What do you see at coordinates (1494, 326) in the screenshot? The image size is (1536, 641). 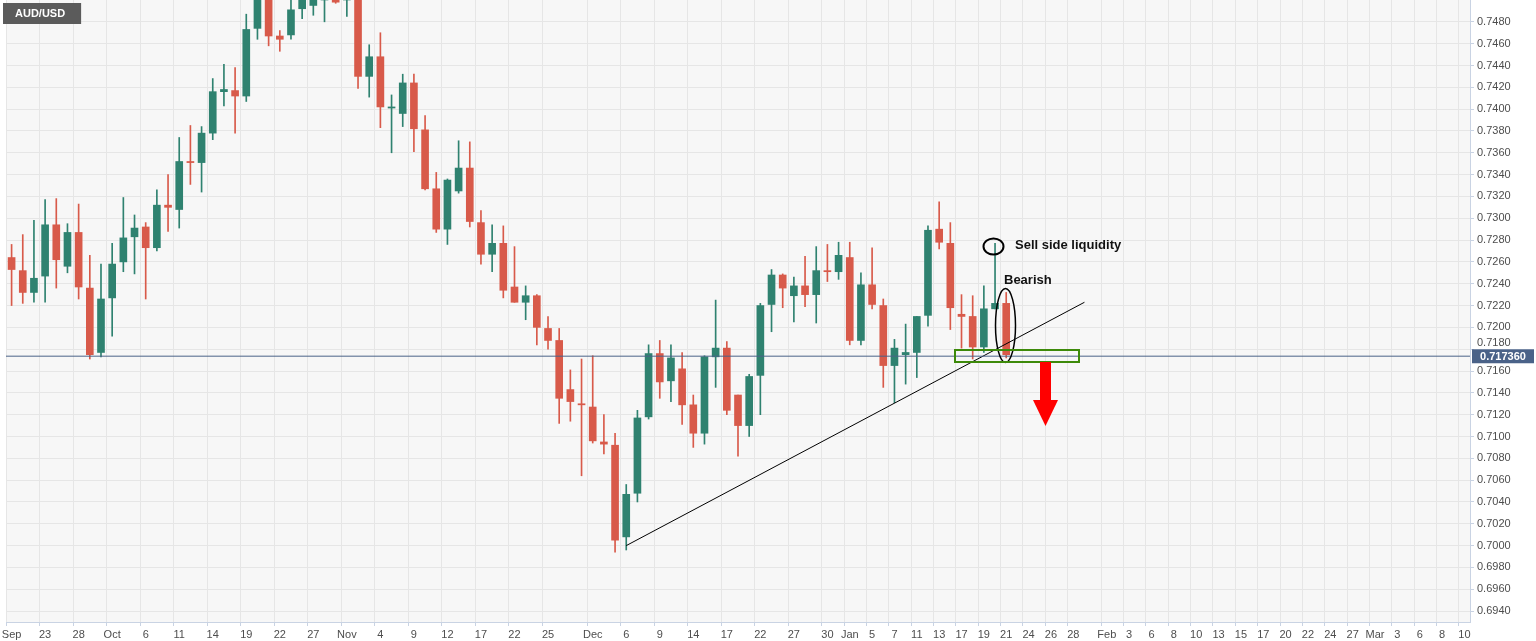 I see `y-tick-label: 0.7200` at bounding box center [1494, 326].